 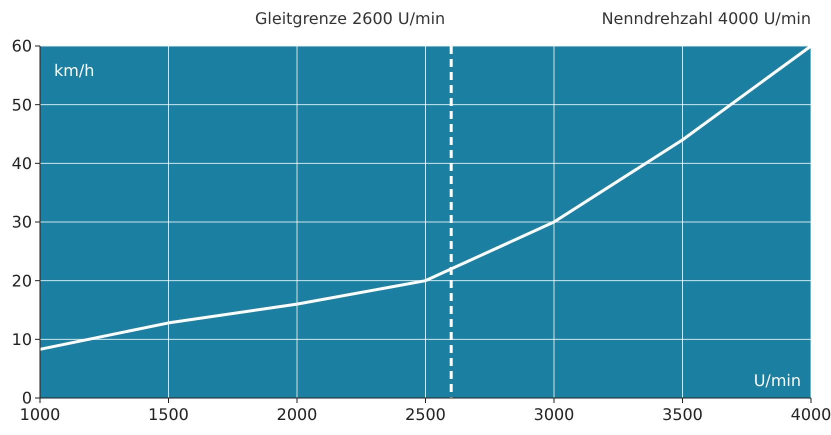 I want to click on y-tick-label: 30, so click(x=22, y=222).